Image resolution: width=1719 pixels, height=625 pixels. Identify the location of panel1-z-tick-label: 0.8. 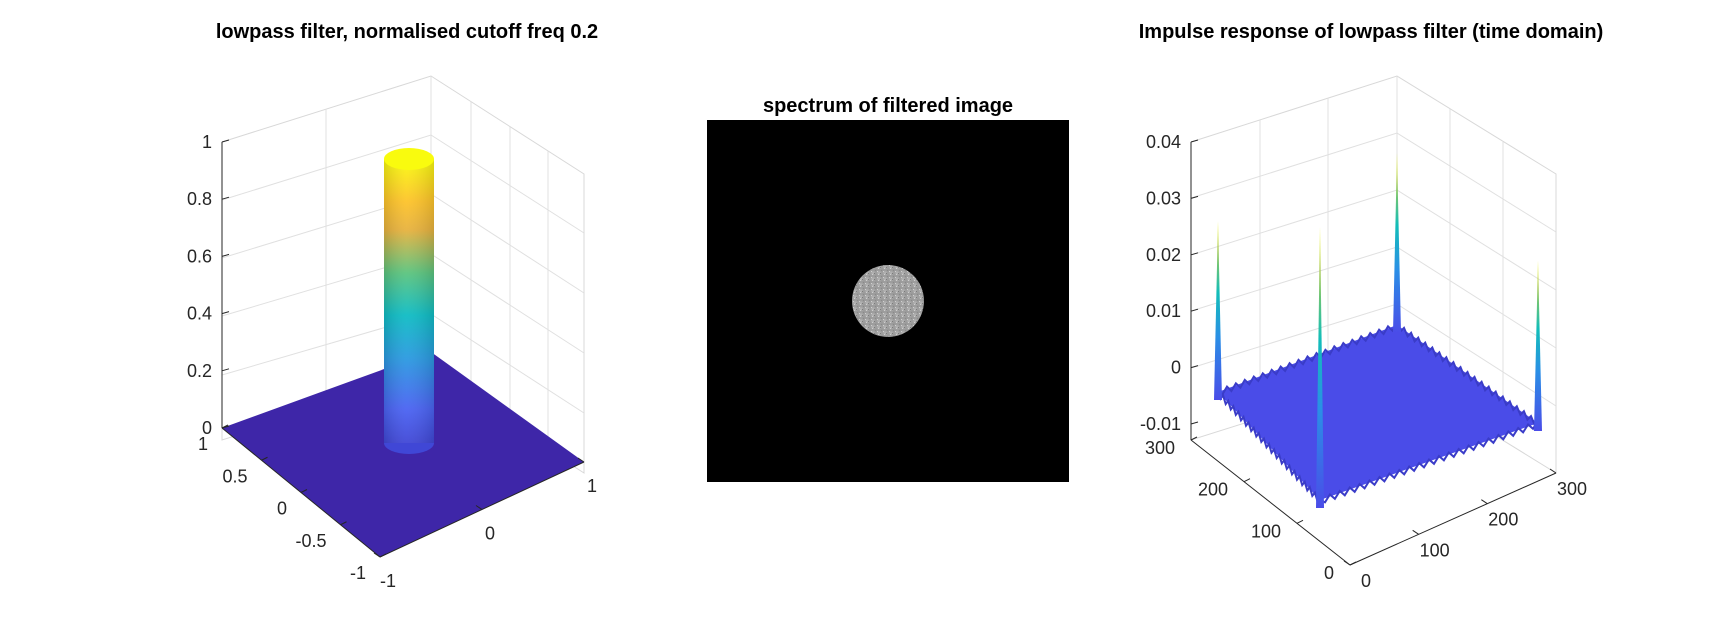
(199, 199).